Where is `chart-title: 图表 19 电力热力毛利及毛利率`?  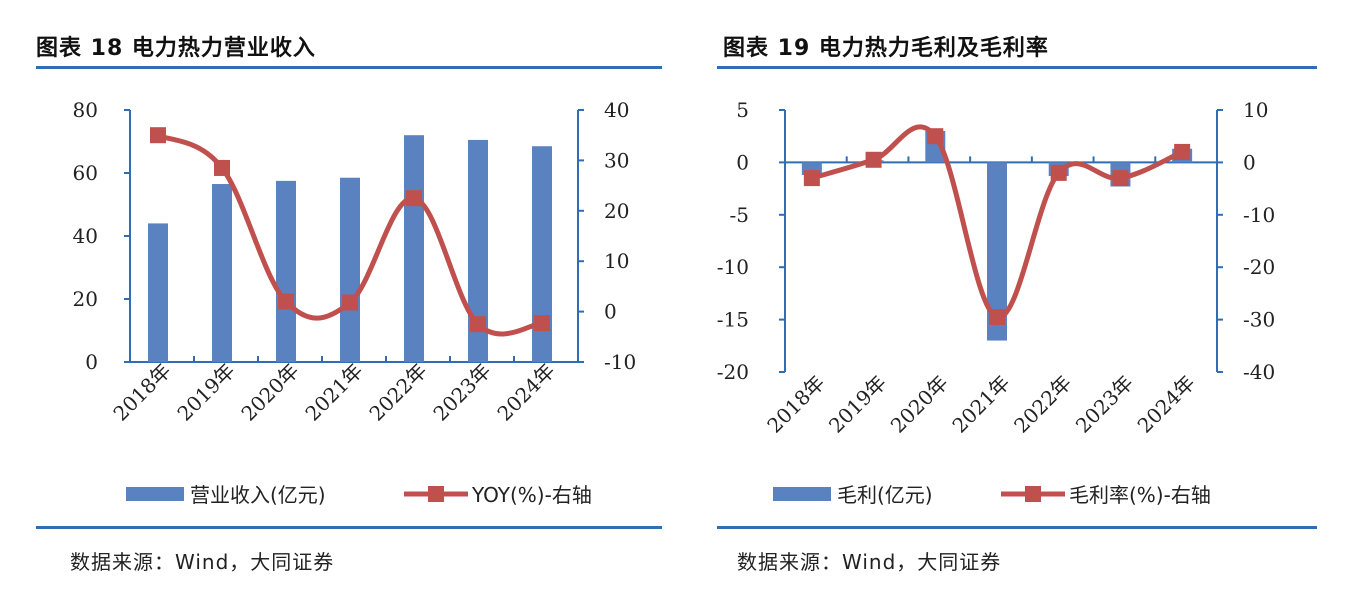 chart-title: 图表 19 电力热力毛利及毛利率 is located at coordinates (886, 48).